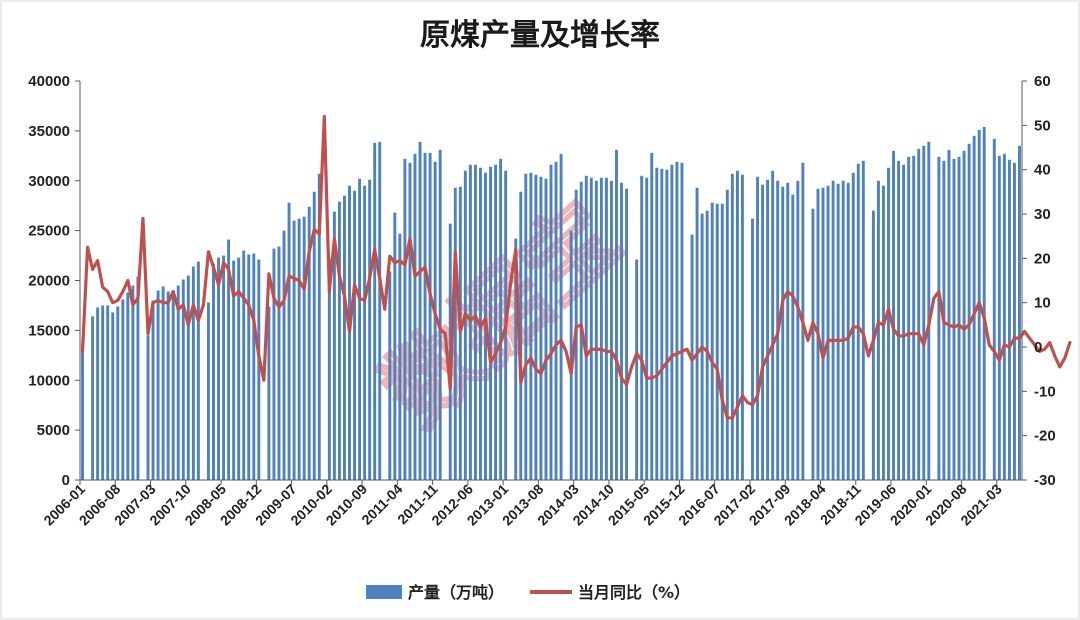  Describe the element at coordinates (1042, 303) in the screenshot. I see `y-right-tick-4: 10` at that location.